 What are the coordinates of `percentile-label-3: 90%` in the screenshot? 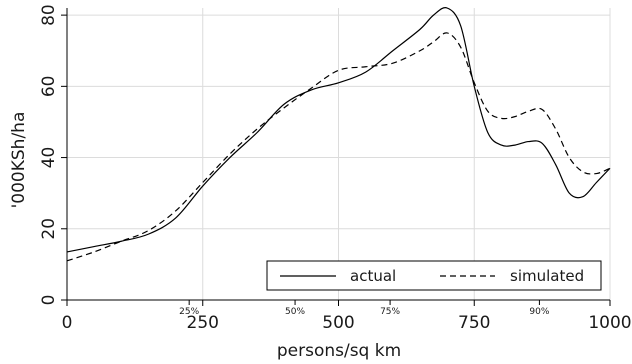 It's located at (539, 312).